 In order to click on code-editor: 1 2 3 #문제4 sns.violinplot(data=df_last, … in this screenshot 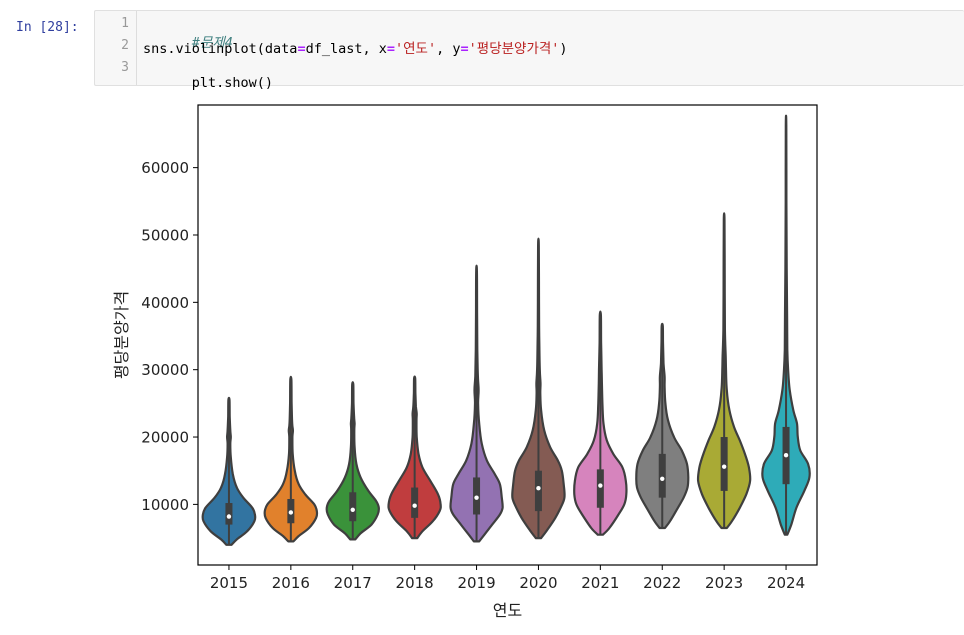, I will do `click(529, 50)`.